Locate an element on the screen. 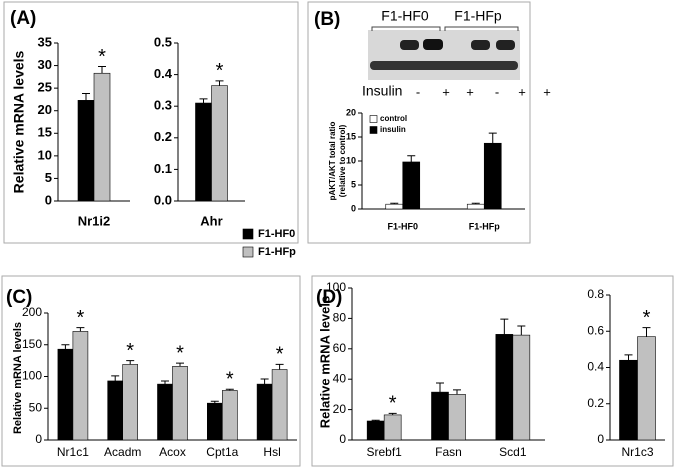  western-blot is located at coordinates (444, 53).